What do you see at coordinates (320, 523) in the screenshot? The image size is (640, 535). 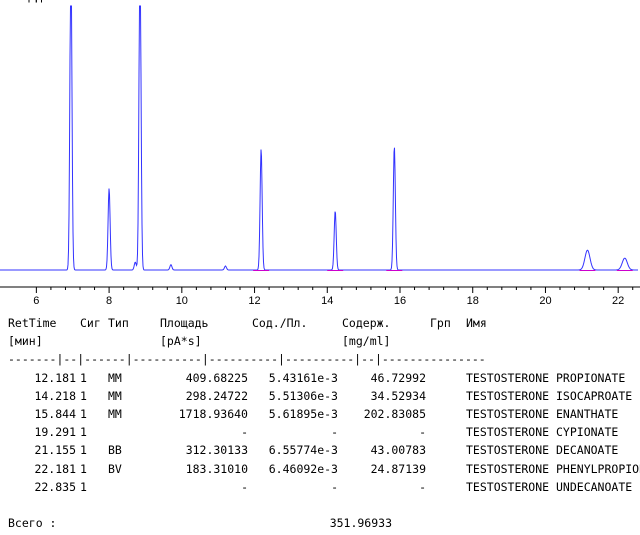 I see `report-total-row: Всего : 351.96933` at bounding box center [320, 523].